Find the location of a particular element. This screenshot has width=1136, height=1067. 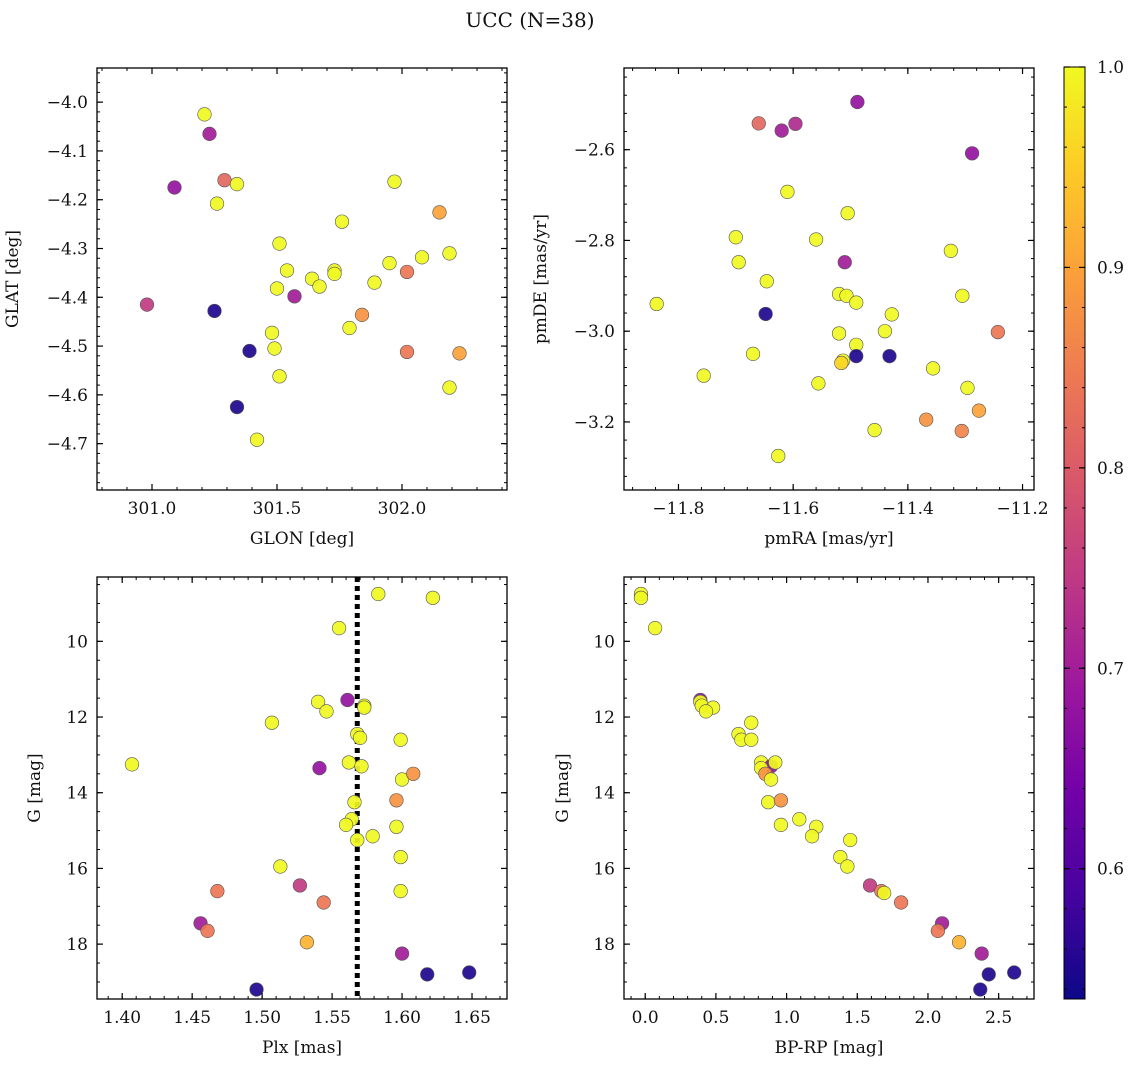

y-tick-label: −4.2 is located at coordinates (67, 201).